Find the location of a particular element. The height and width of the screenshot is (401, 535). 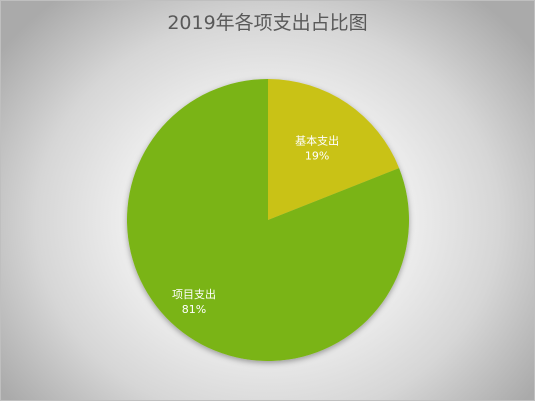

chart-title: 2019年各项支出占比图 is located at coordinates (267, 23).